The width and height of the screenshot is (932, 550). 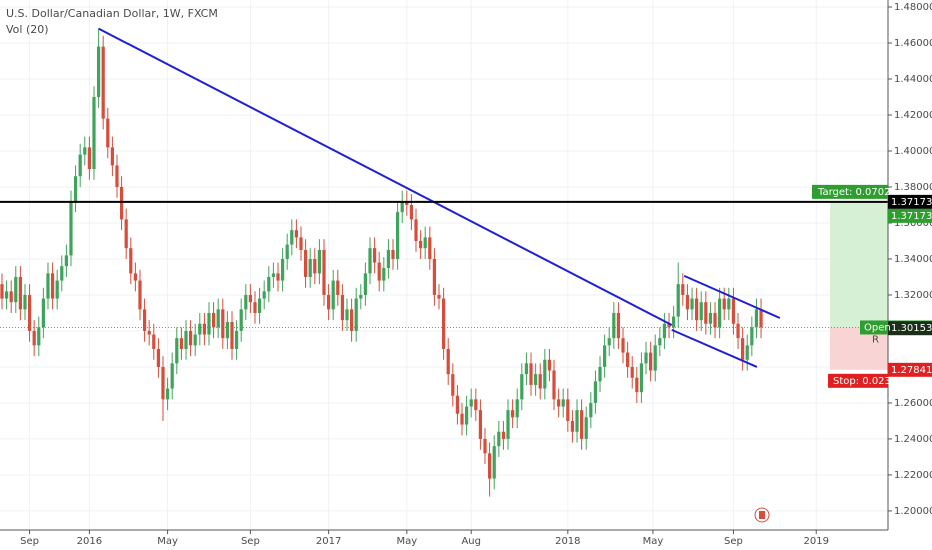 I want to click on r-text: R, so click(x=875, y=339).